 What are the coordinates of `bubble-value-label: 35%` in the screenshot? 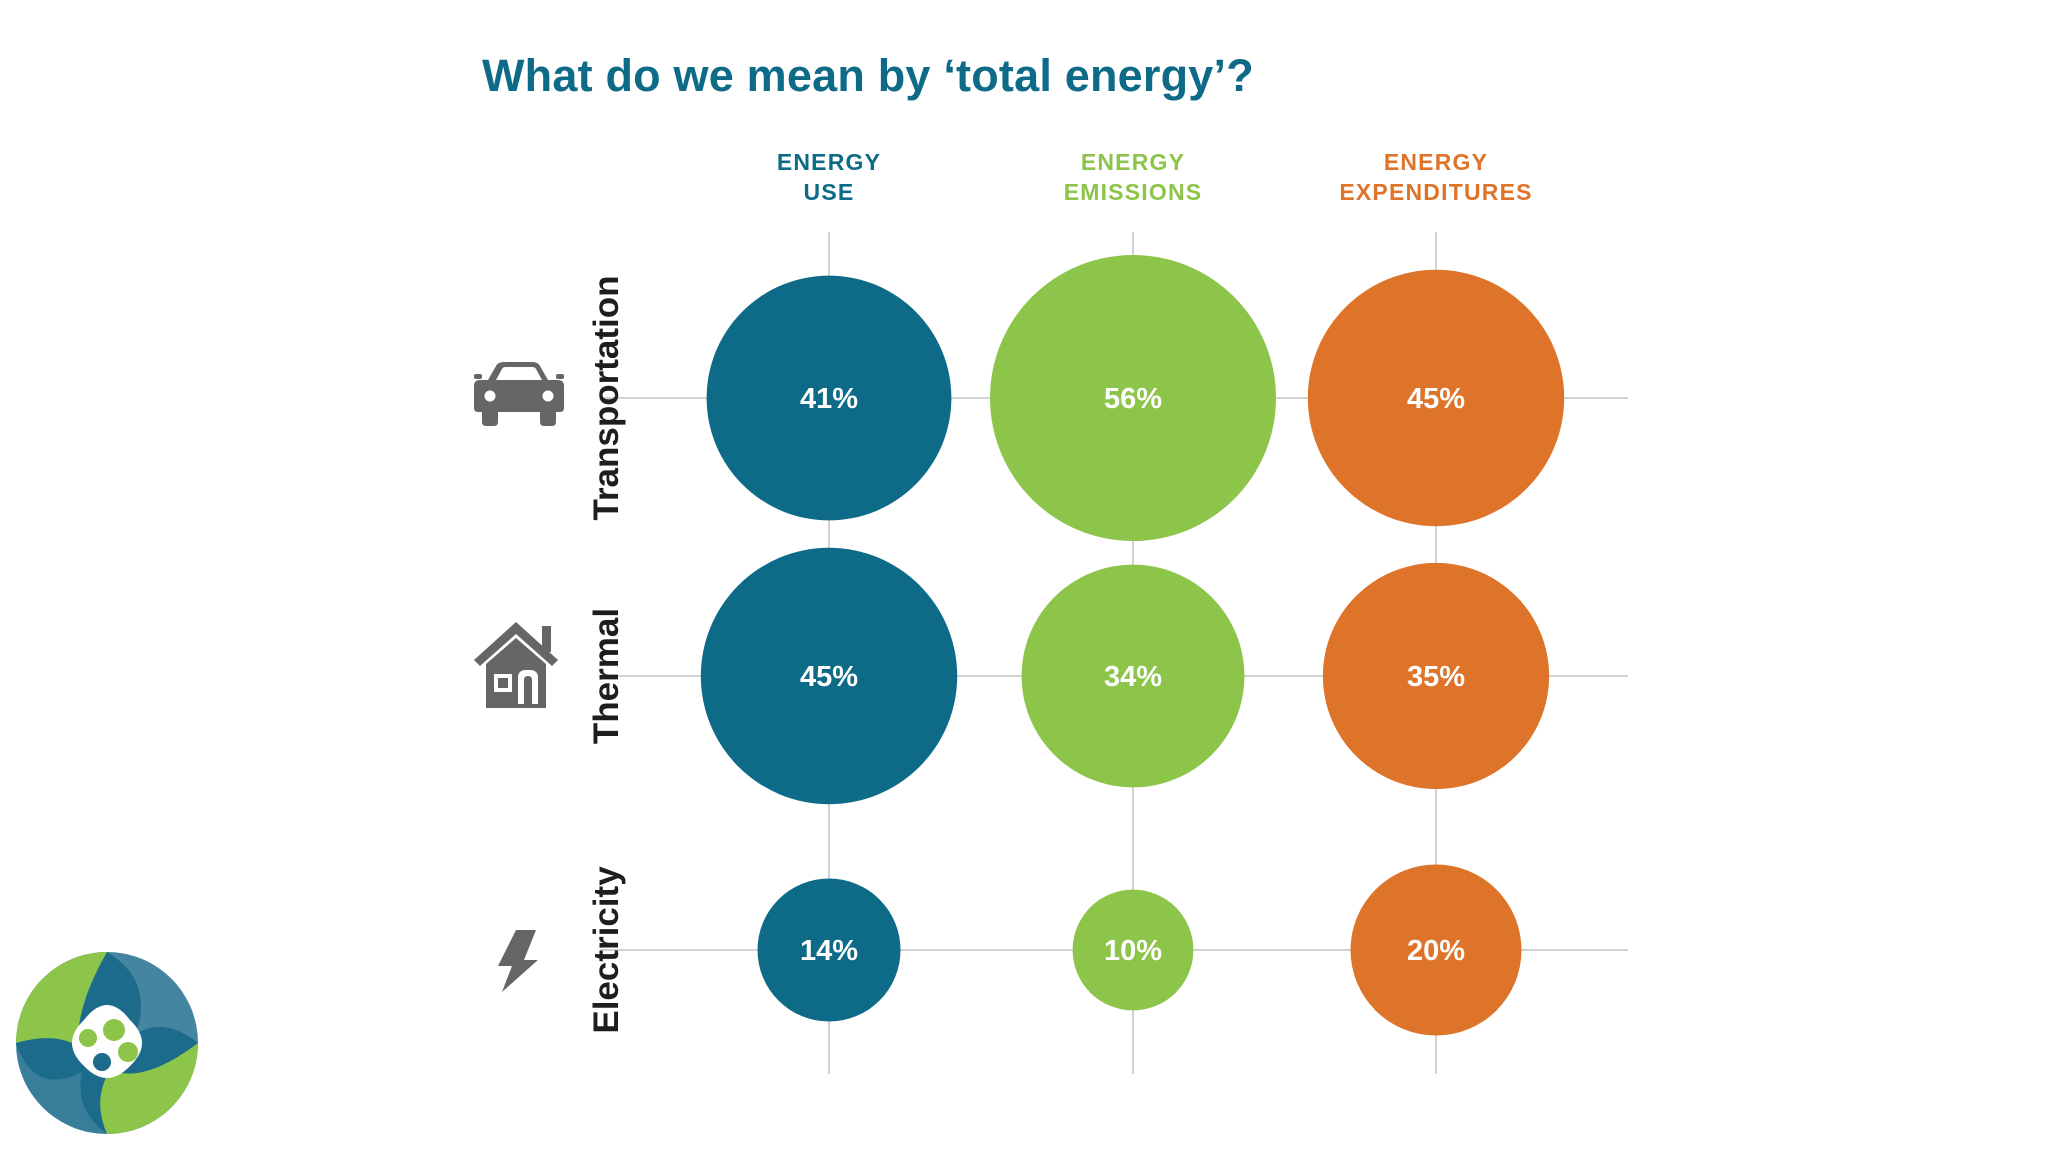 It's located at (1436, 677).